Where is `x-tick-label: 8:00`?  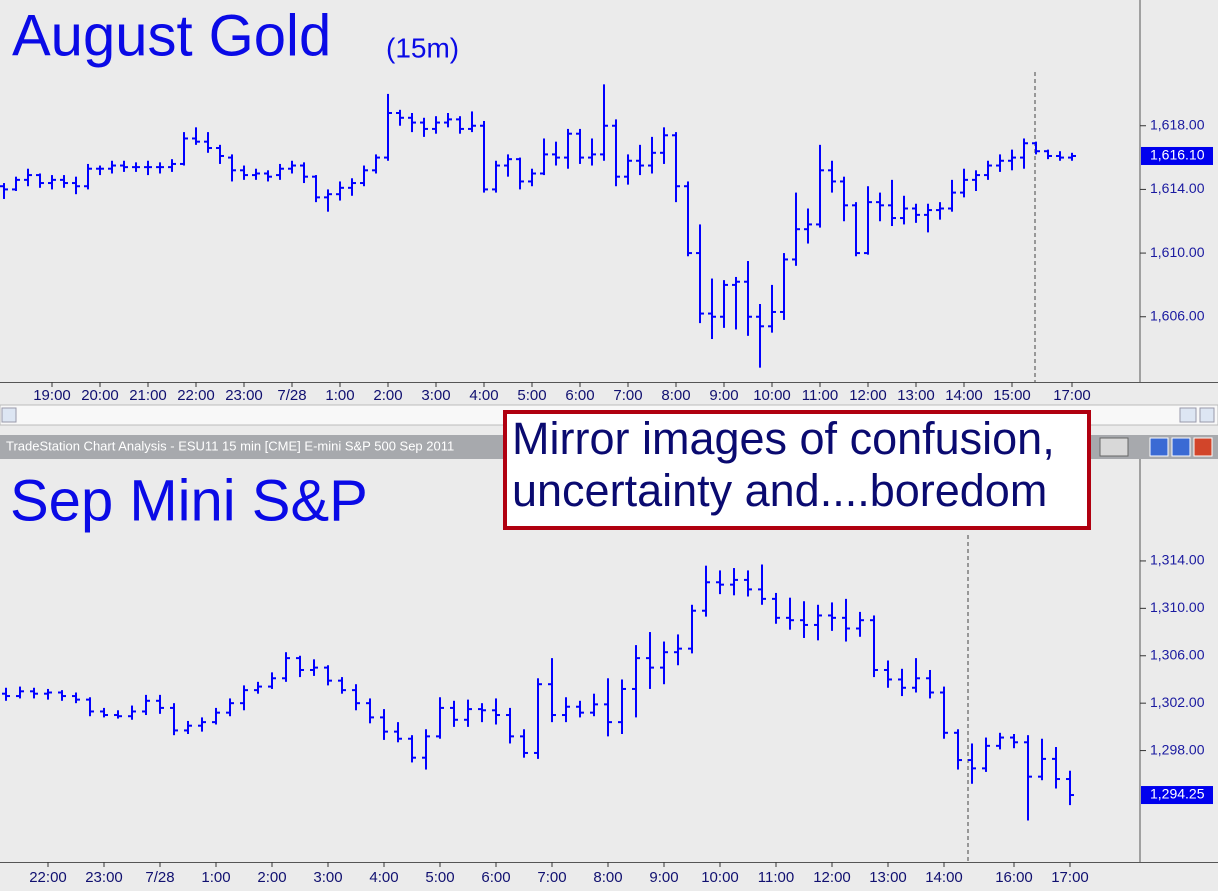 x-tick-label: 8:00 is located at coordinates (607, 877).